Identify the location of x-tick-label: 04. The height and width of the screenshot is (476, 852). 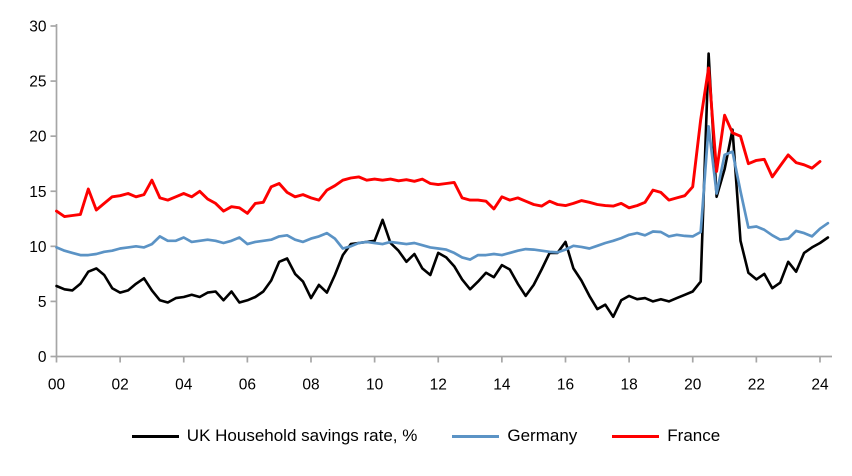
(184, 385).